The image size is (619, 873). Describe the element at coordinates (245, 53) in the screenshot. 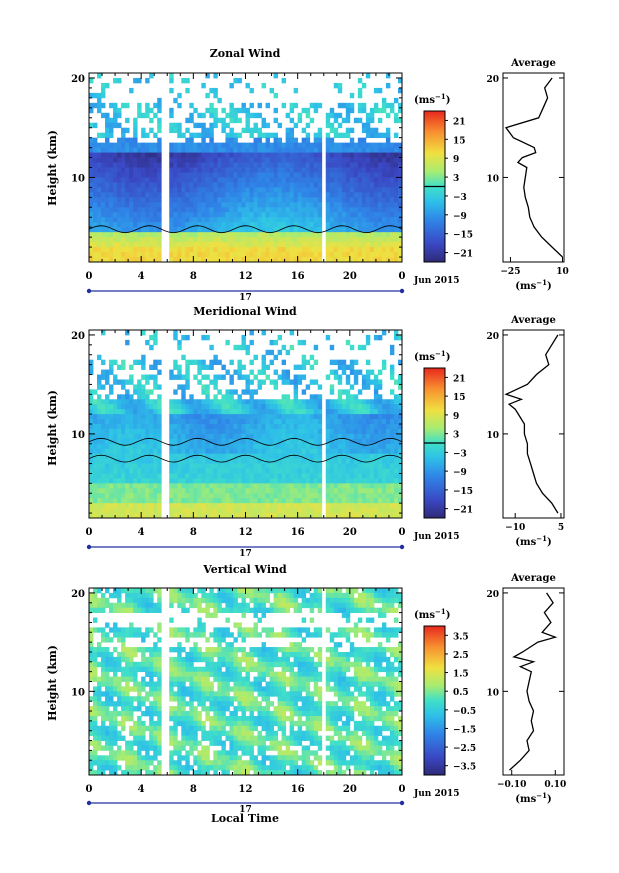

I see `zonal-title: Zonal Wind` at that location.